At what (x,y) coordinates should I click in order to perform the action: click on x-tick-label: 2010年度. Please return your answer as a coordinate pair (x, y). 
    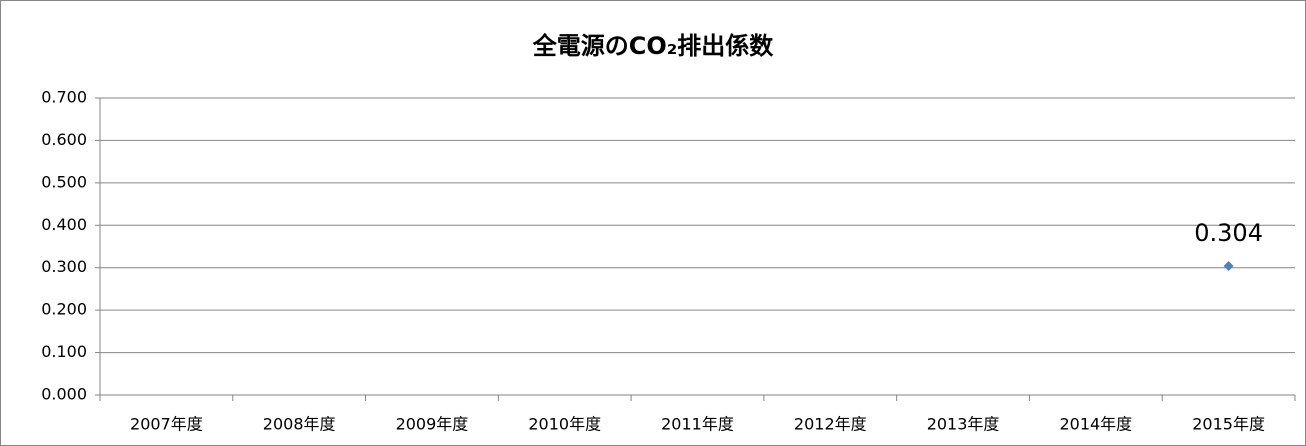
    Looking at the image, I should click on (564, 424).